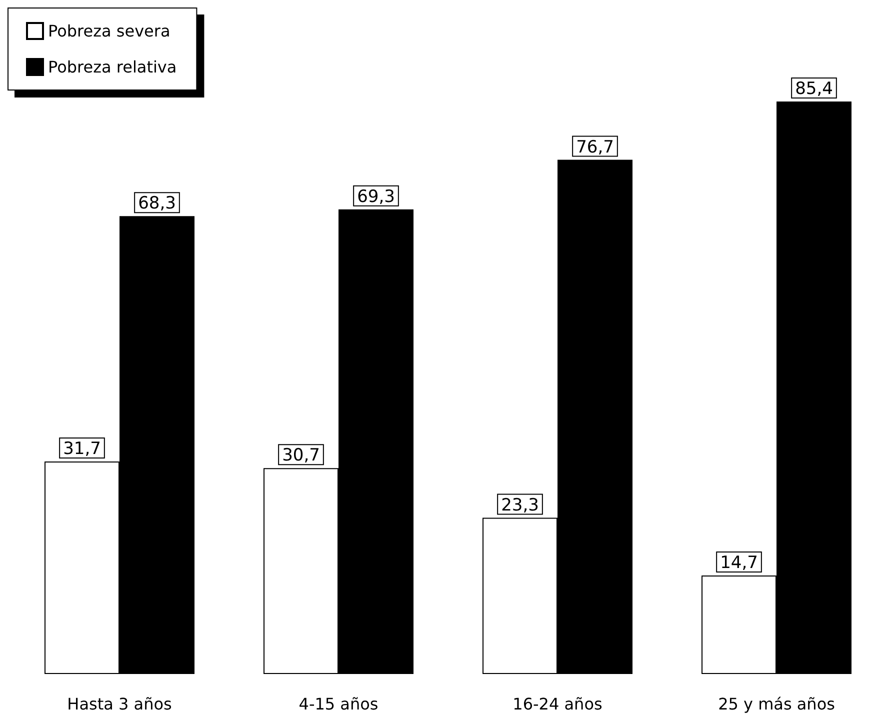 The width and height of the screenshot is (886, 722). I want to click on x-tick-label: 25 y más años, so click(776, 704).